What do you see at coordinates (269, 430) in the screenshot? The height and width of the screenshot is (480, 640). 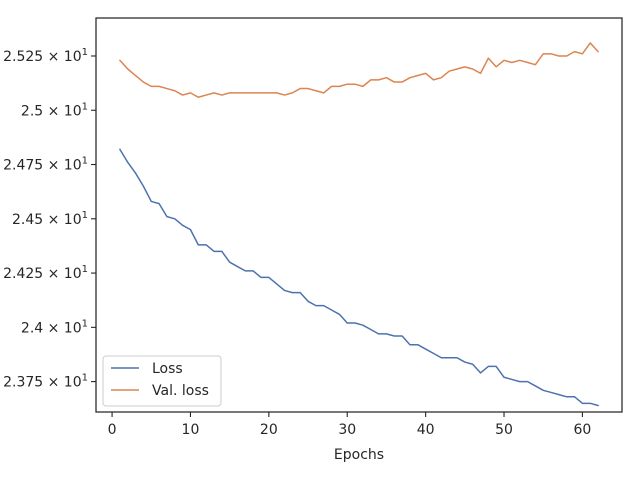 I see `x-tick-label: 20` at bounding box center [269, 430].